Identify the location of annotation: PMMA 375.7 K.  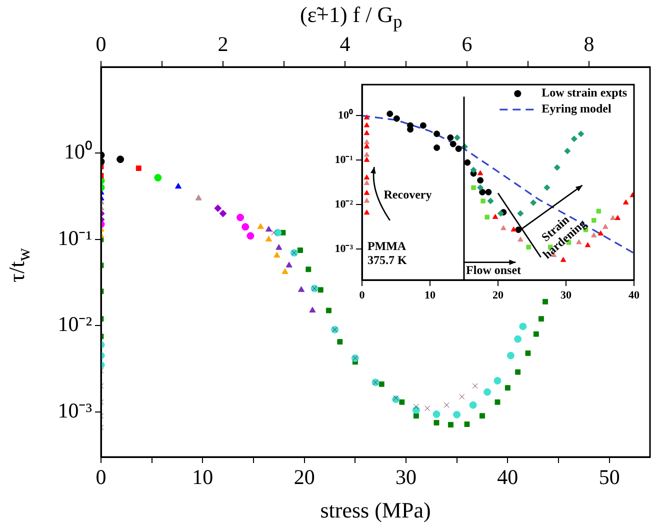
(387, 253).